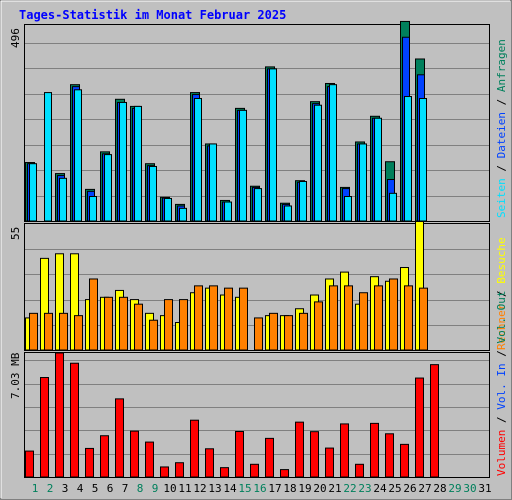 This screenshot has height=500, width=512. Describe the element at coordinates (501, 65) in the screenshot. I see `legend-anfragen: Anfragen` at that location.